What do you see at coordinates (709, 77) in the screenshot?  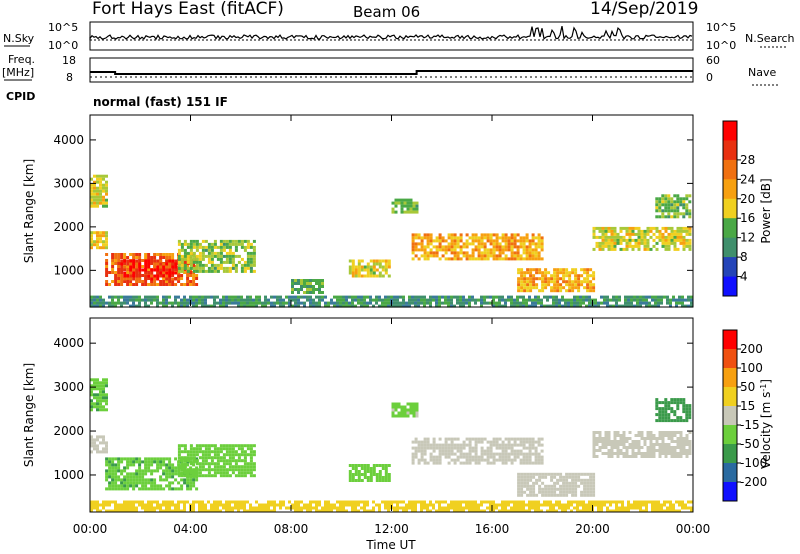 I see `freq-right-tick-bottom: 0` at bounding box center [709, 77].